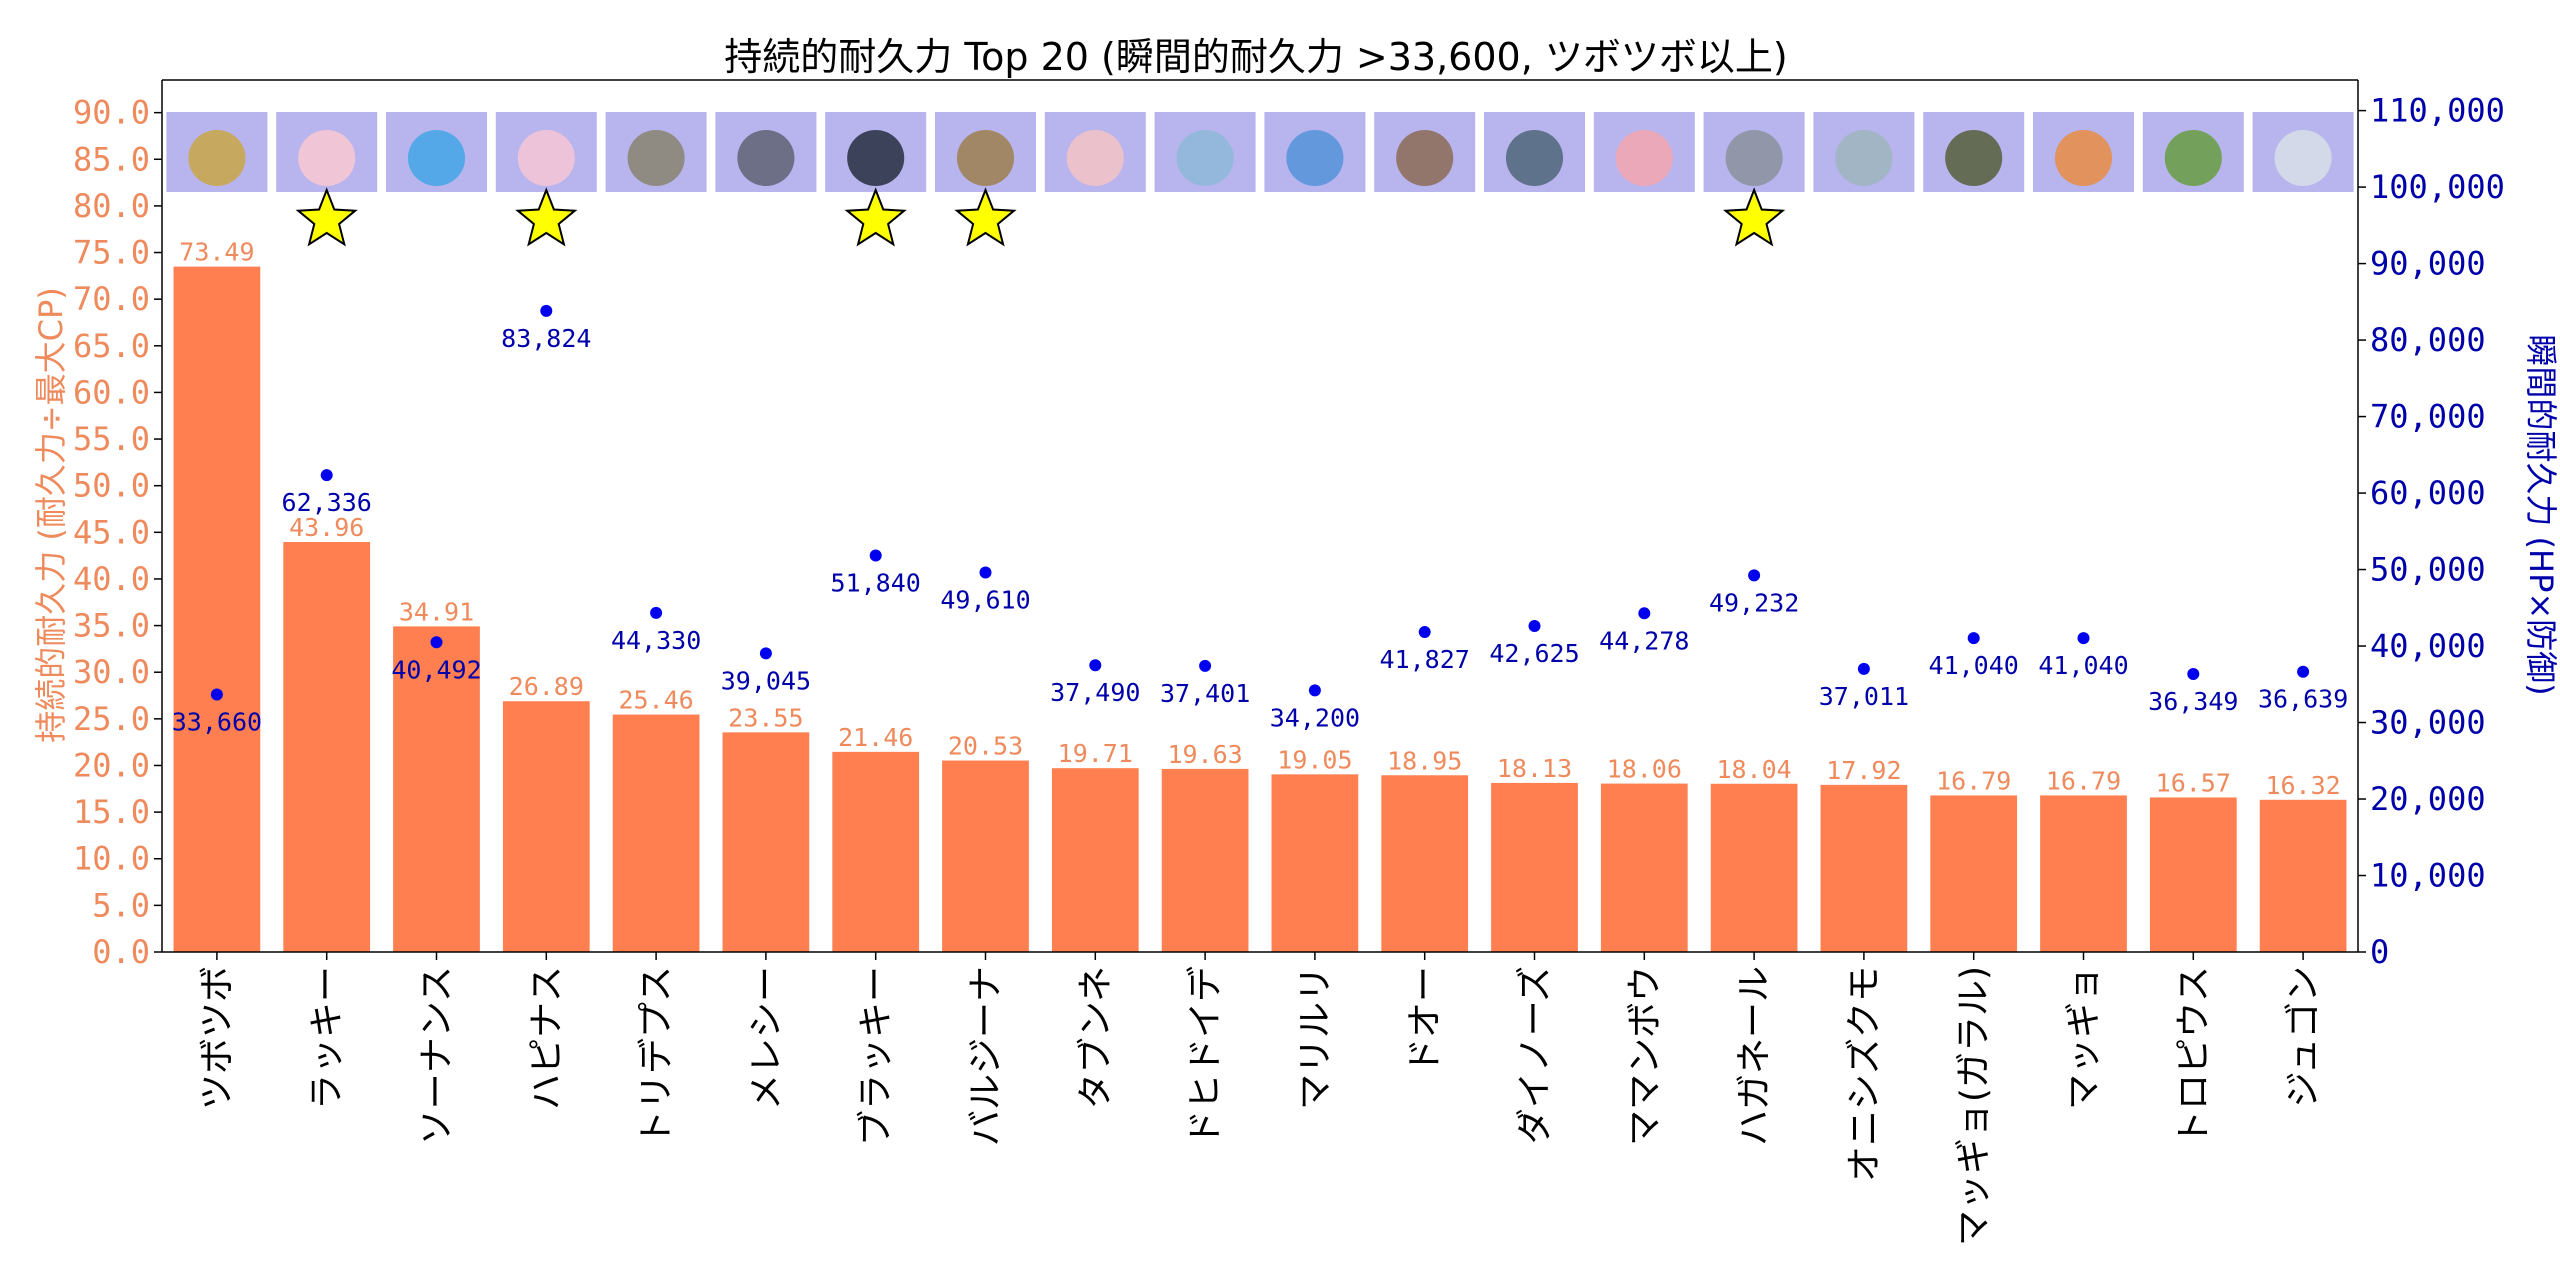 The width and height of the screenshot is (2560, 1280). I want to click on point-value-label: 39,045, so click(766, 680).